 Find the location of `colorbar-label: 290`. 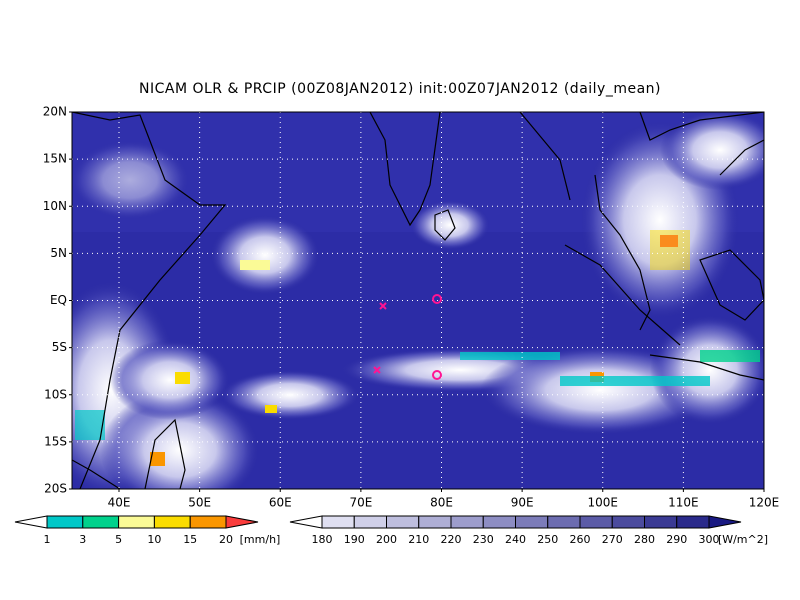

colorbar-label: 290 is located at coordinates (676, 539).